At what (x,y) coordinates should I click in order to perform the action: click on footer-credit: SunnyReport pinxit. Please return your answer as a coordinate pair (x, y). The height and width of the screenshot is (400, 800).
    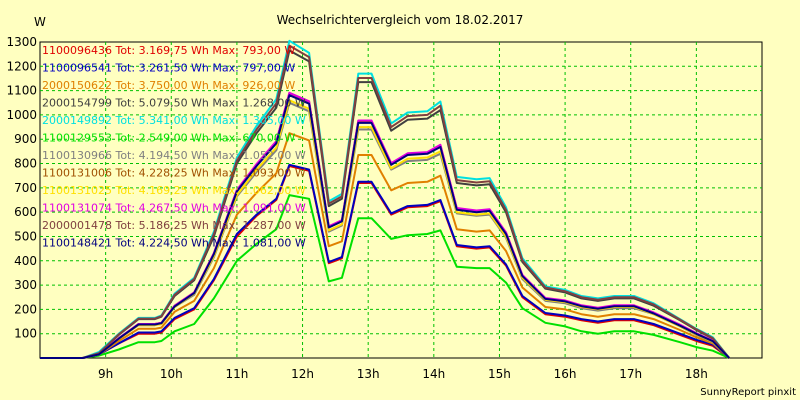
    Looking at the image, I should click on (748, 392).